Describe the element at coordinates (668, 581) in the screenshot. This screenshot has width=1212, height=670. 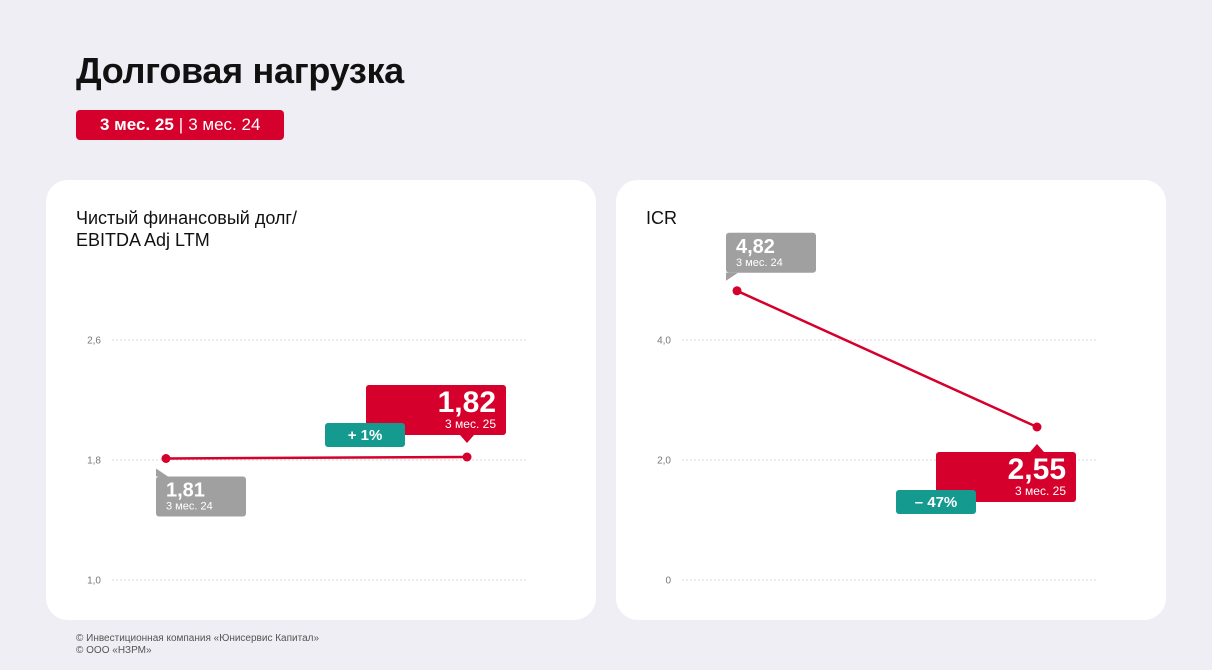
I see `y-tick-label: 0` at that location.